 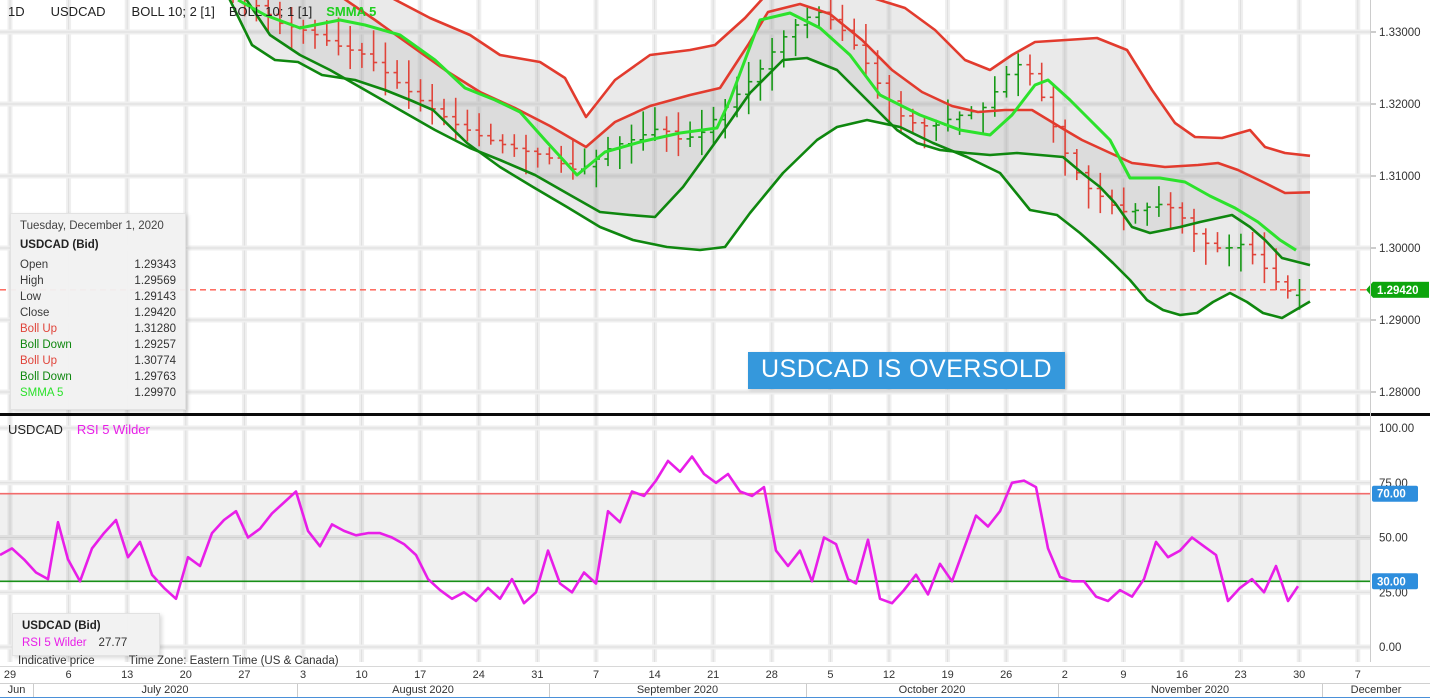 What do you see at coordinates (1400, 33) in the screenshot?
I see `price-axis-label: 1.33000` at bounding box center [1400, 33].